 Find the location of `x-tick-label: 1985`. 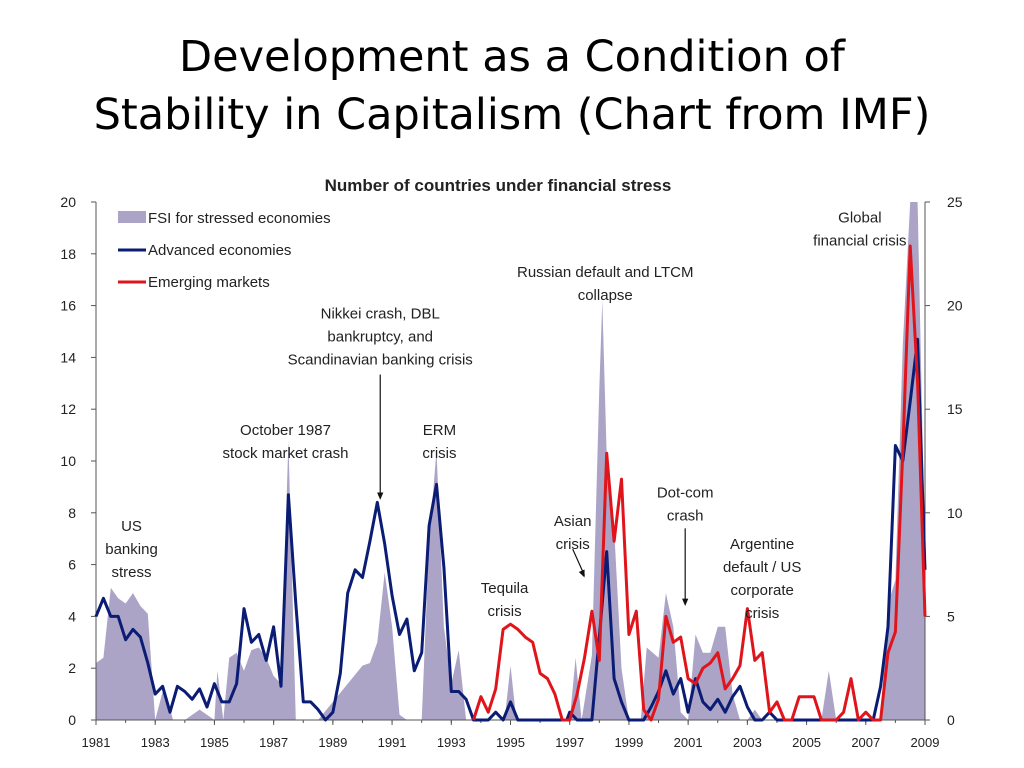

x-tick-label: 1985 is located at coordinates (214, 742).